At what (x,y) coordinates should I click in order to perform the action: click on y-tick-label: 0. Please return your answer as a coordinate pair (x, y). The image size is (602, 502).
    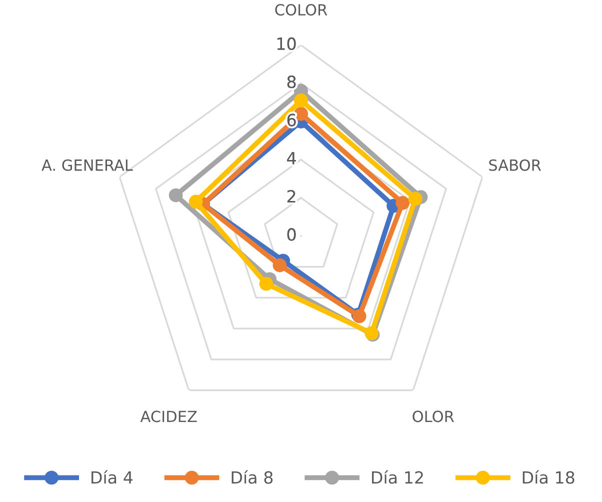
    Looking at the image, I should click on (291, 234).